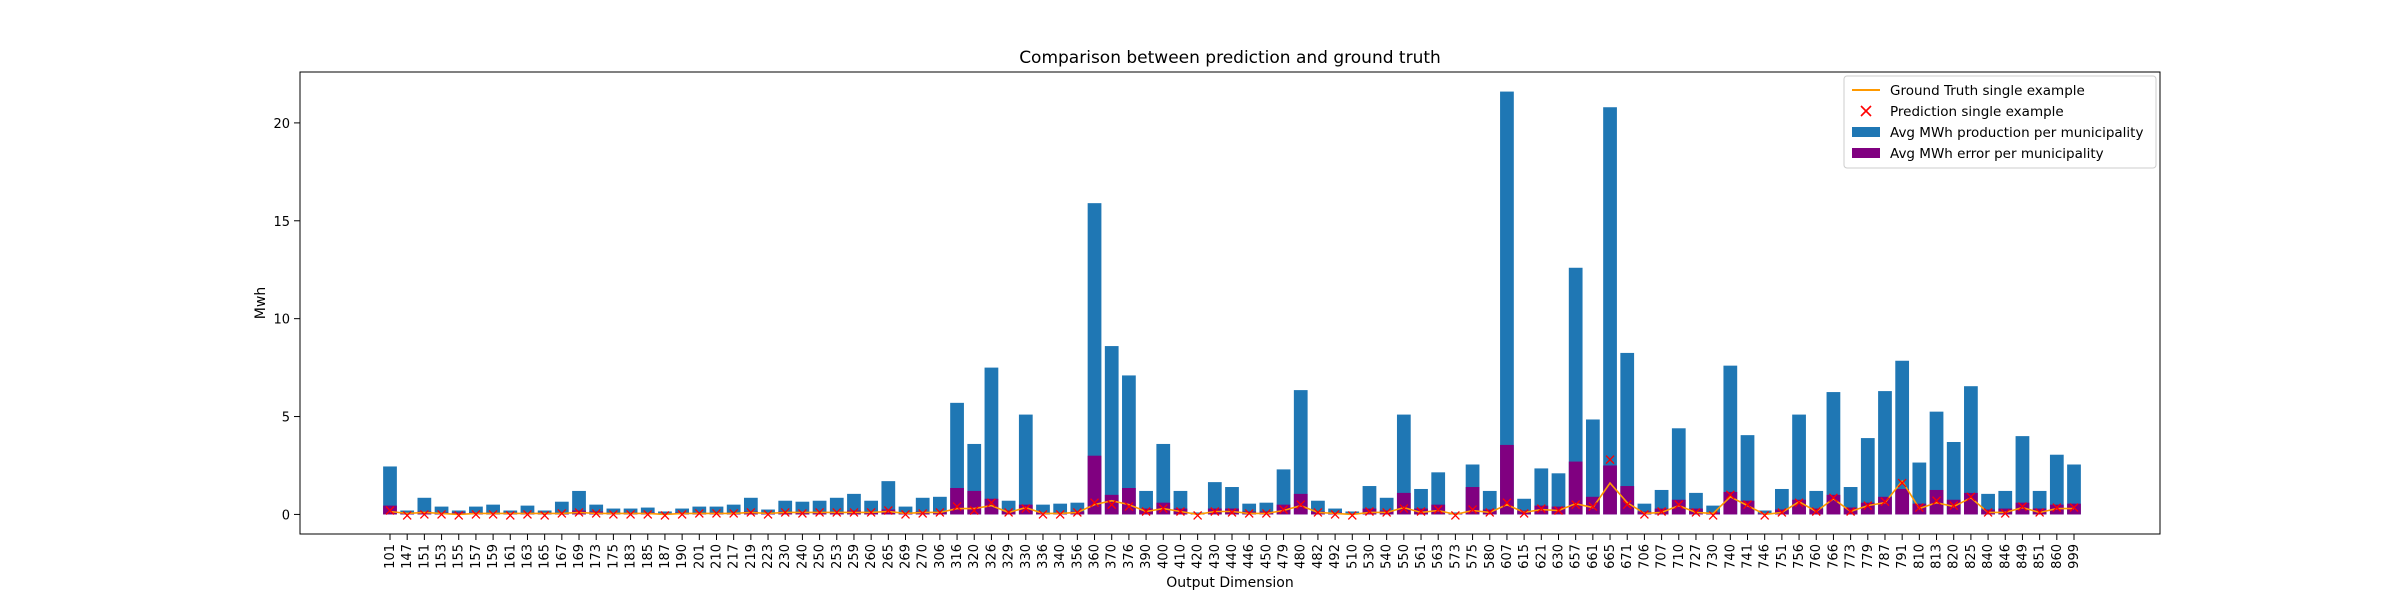 This screenshot has height=600, width=2400. Describe the element at coordinates (459, 556) in the screenshot. I see `x-tick-label: 155` at that location.